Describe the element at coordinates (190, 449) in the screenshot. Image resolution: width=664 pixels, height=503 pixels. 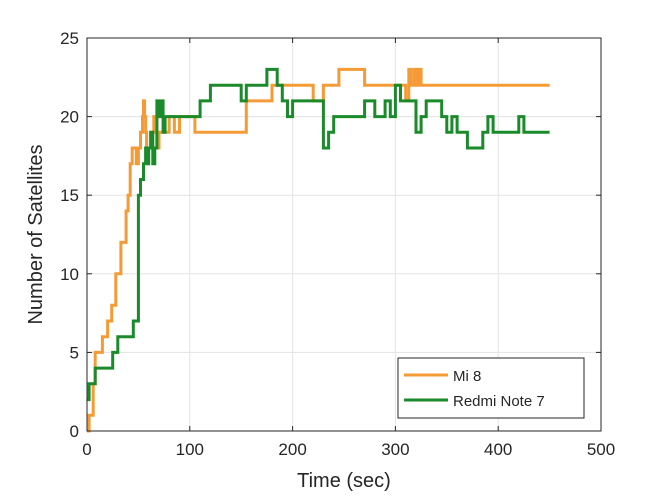
I see `x-tick-label: 100` at that location.